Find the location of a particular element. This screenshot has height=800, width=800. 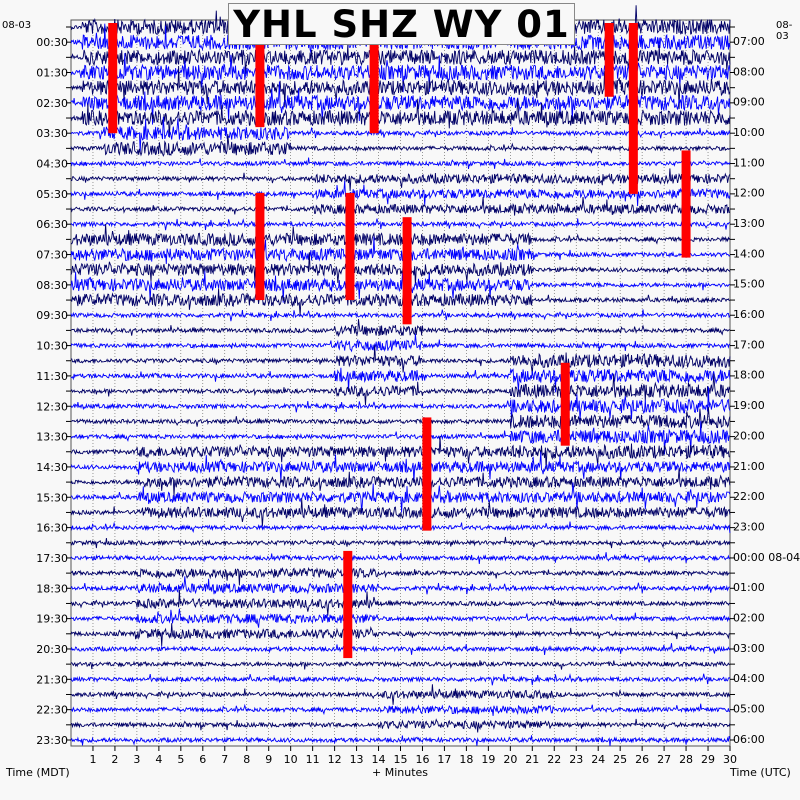

right-time-label: 15:00 is located at coordinates (749, 284).